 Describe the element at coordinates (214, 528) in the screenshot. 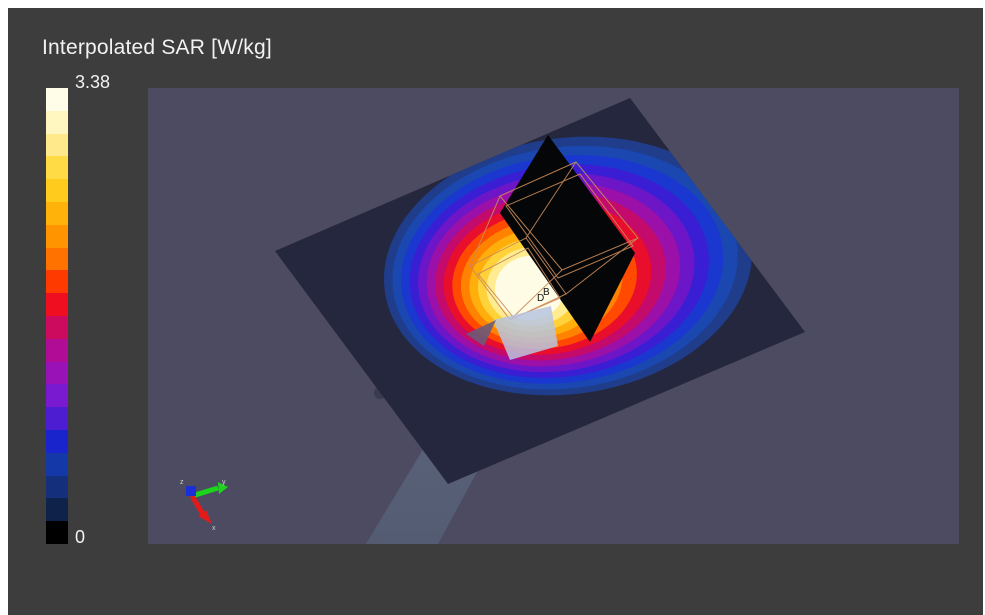

I see `x-axis-label: x` at that location.